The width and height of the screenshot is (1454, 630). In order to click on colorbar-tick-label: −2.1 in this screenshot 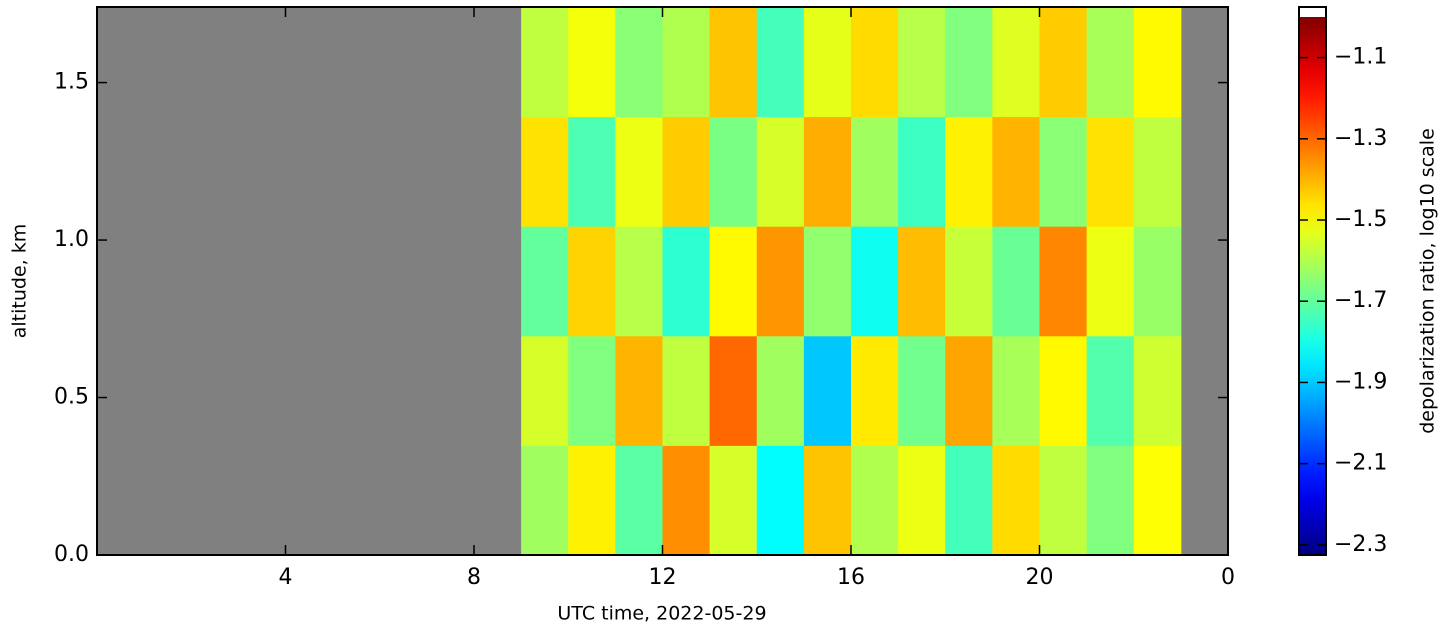, I will do `click(1360, 463)`.